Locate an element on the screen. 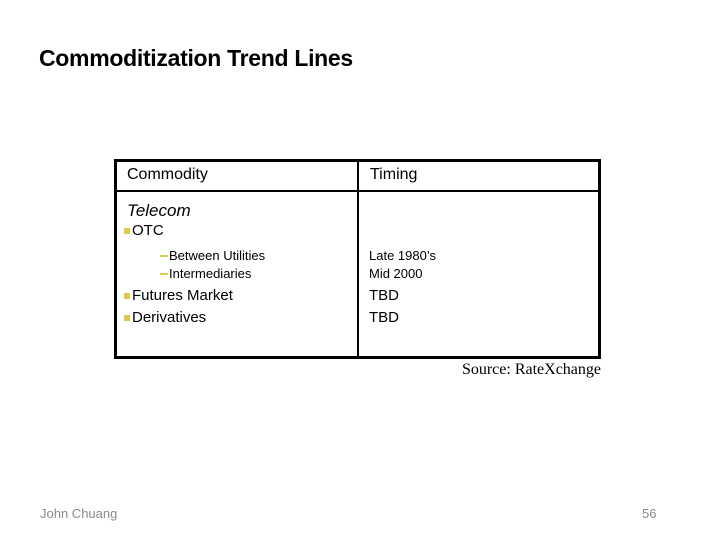 The image size is (720, 540). derivatives-label: Derivatives is located at coordinates (169, 317).